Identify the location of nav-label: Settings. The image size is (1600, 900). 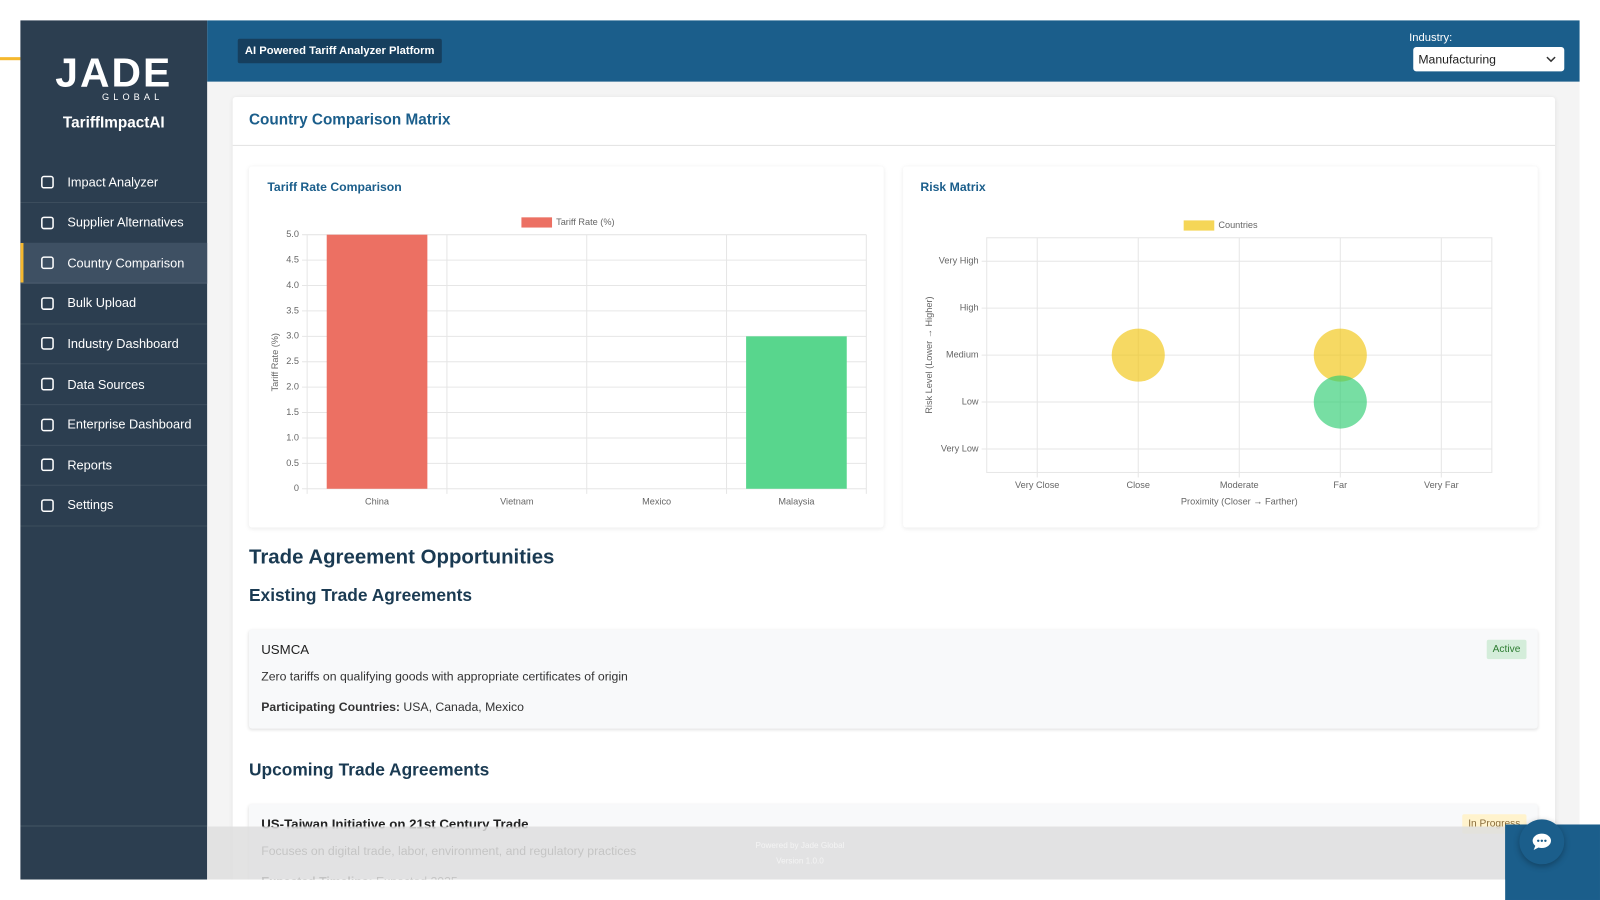
(90, 505).